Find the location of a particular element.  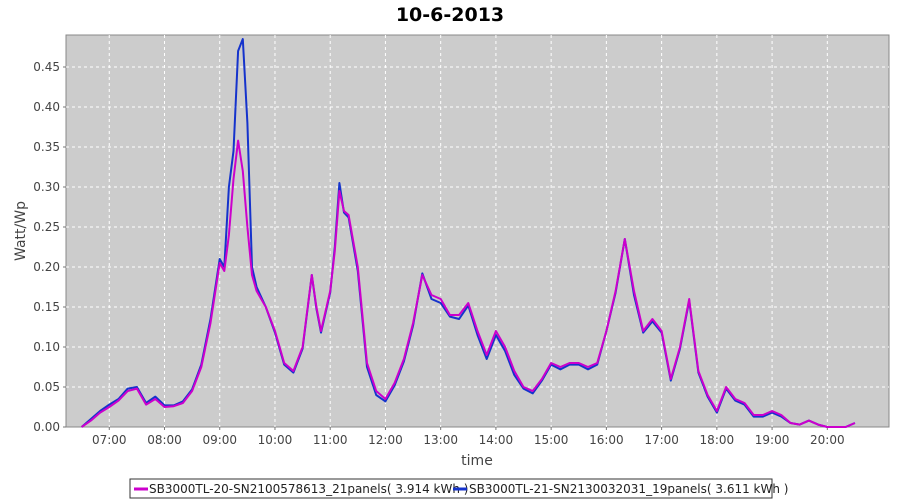

y-tick-label: 0.00 is located at coordinates (46, 427).